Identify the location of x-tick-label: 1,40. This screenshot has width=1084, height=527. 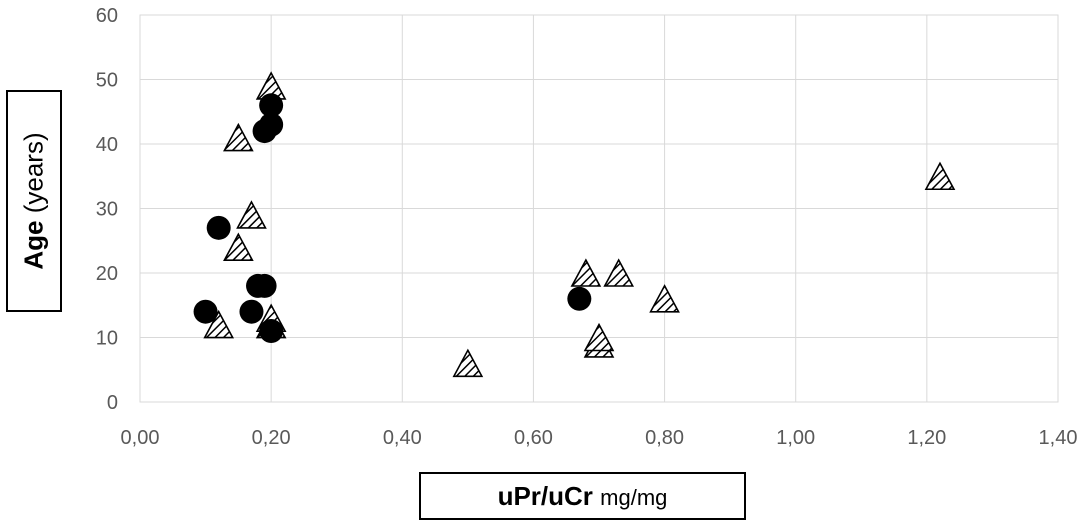
(1058, 438).